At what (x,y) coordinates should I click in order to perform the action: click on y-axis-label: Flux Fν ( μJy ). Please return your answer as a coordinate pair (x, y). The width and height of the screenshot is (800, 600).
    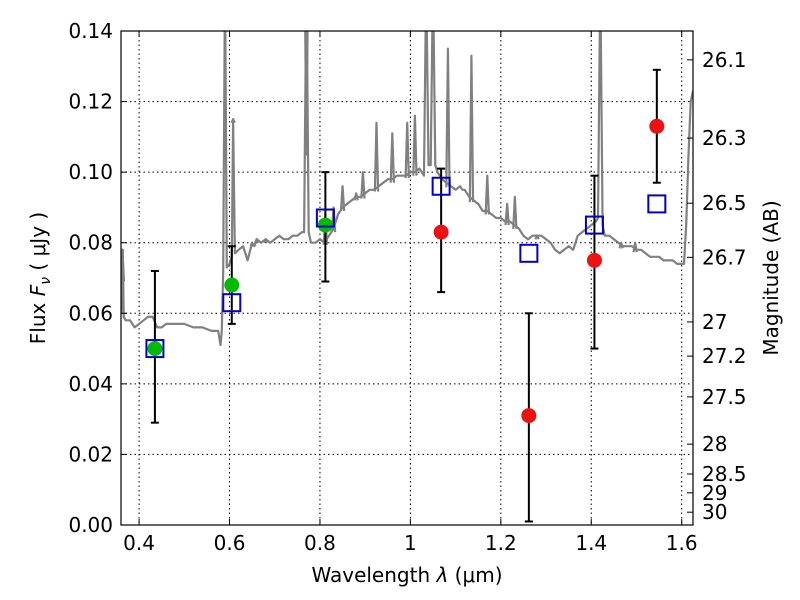
    Looking at the image, I should click on (40, 278).